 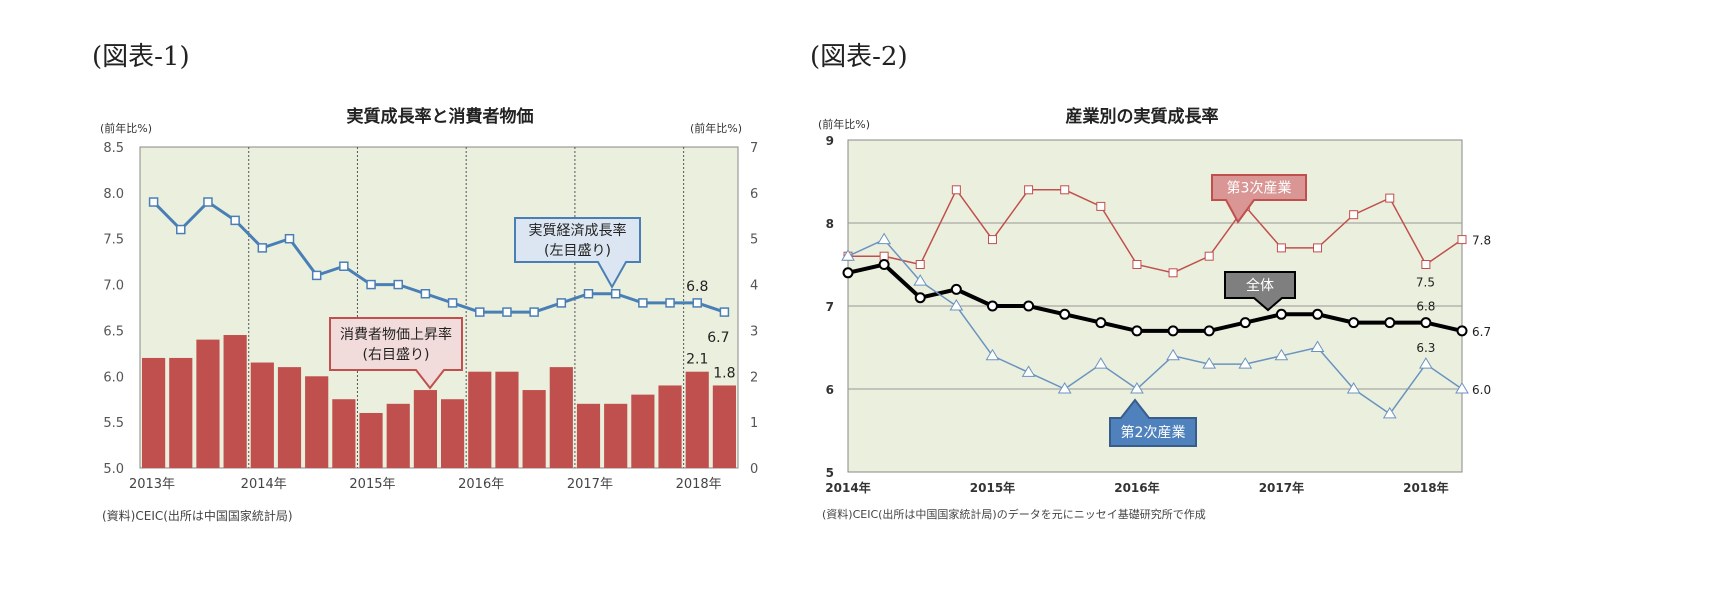 I want to click on chart2-xtick: 2016年, so click(x=1136, y=487).